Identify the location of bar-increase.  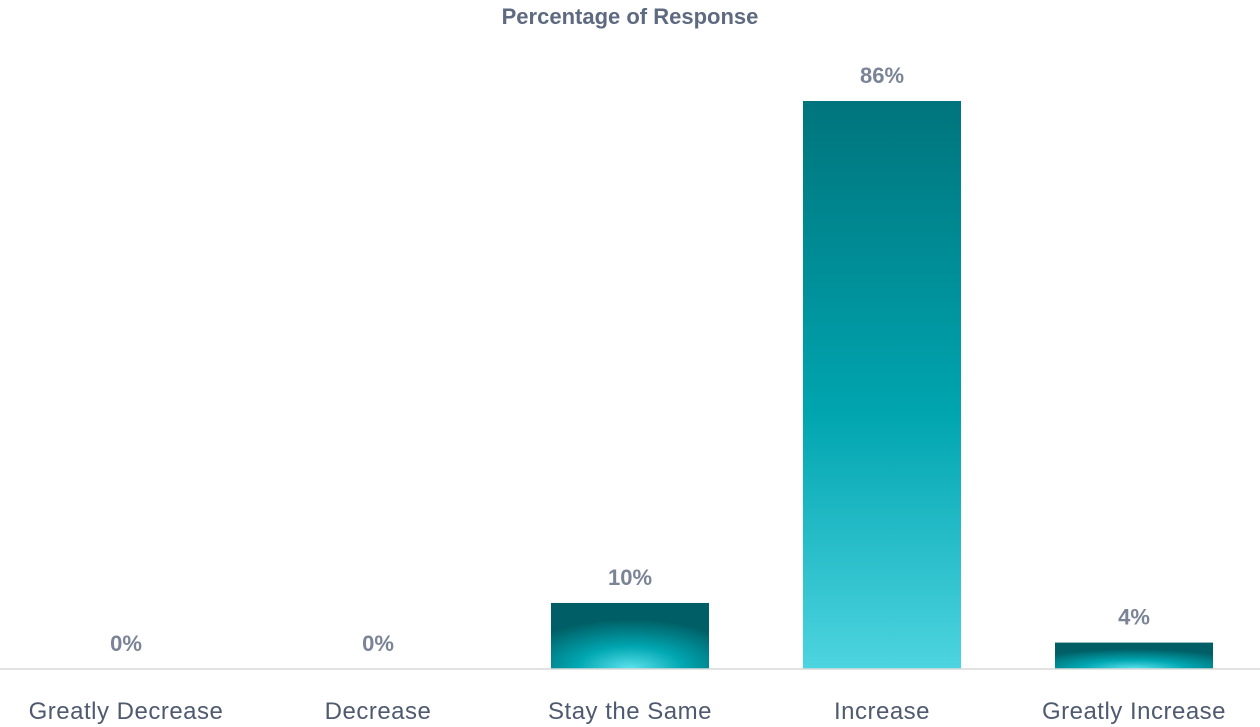
(882, 385).